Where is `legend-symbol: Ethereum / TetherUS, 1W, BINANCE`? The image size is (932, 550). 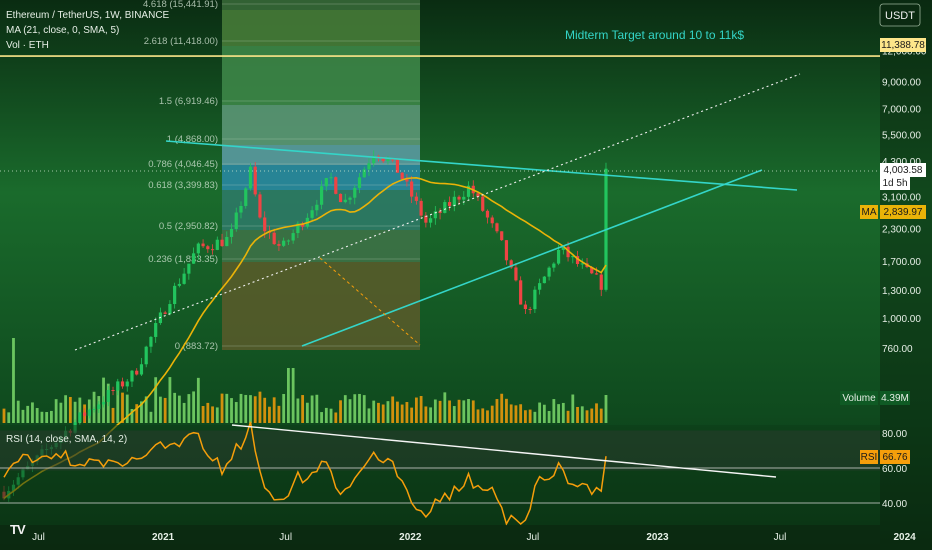
legend-symbol: Ethereum / TetherUS, 1W, BINANCE is located at coordinates (88, 15).